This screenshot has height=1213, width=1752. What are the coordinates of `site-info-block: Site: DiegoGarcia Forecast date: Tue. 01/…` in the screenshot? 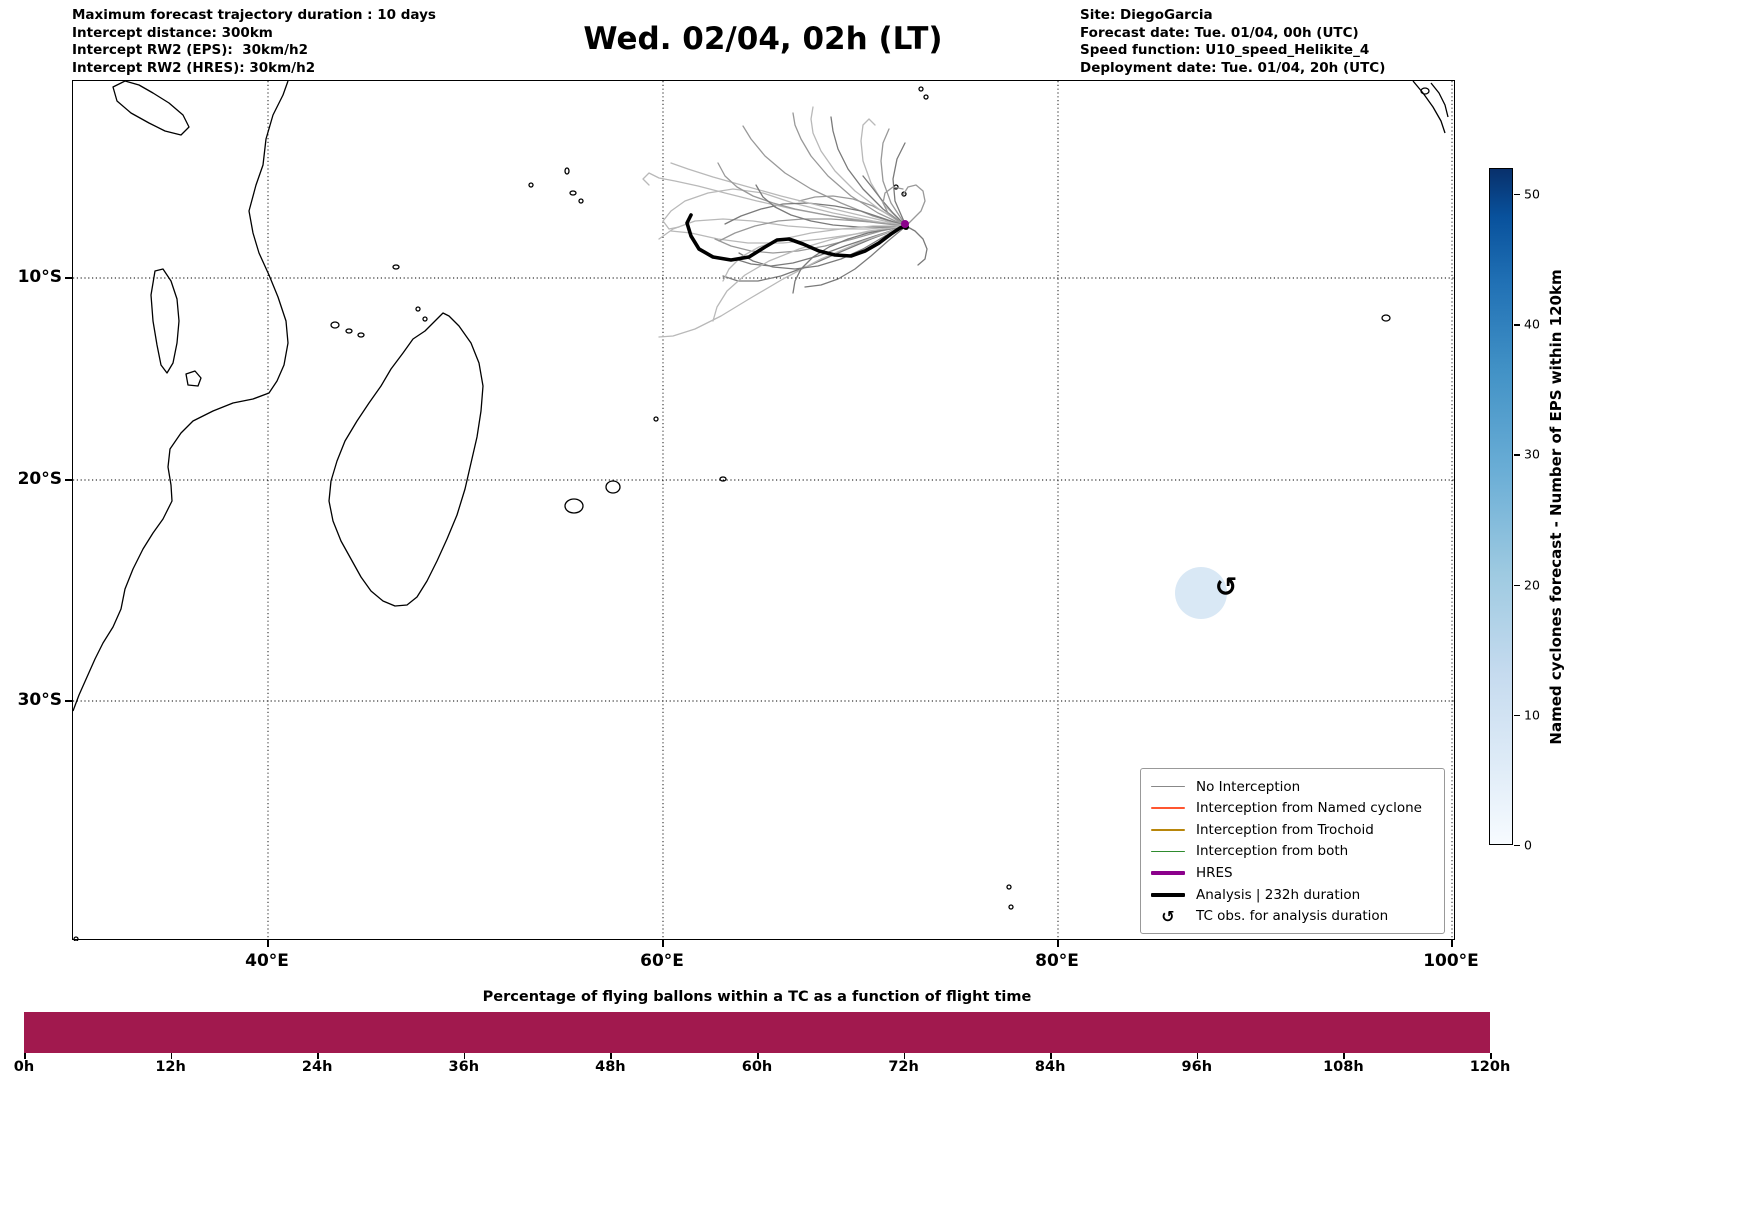 It's located at (1232, 42).